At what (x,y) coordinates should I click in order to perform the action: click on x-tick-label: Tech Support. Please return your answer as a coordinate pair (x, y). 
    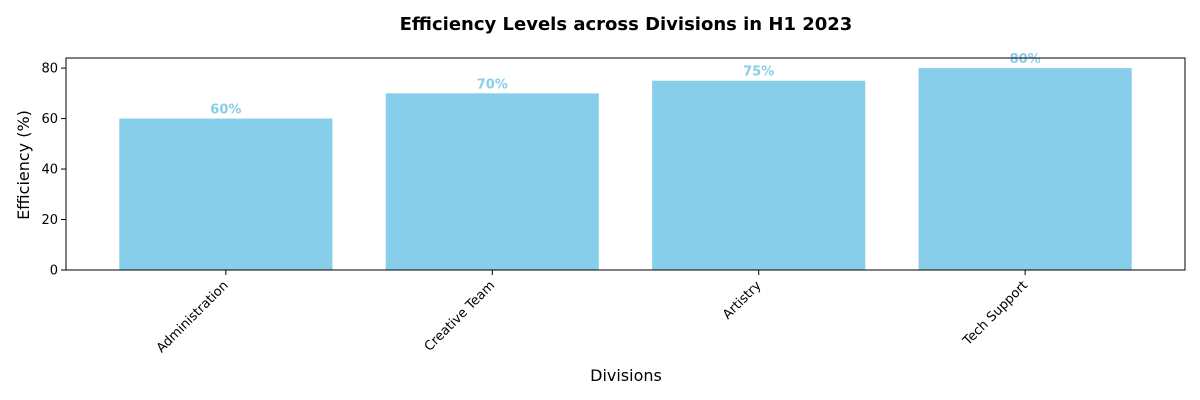
    Looking at the image, I should click on (995, 313).